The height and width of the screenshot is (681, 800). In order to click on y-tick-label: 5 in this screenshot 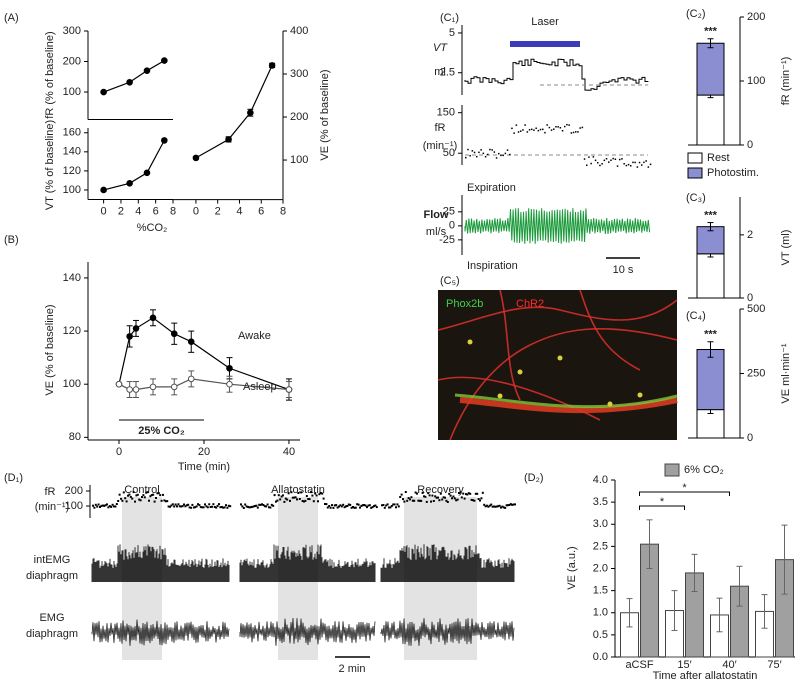, I will do `click(452, 33)`.